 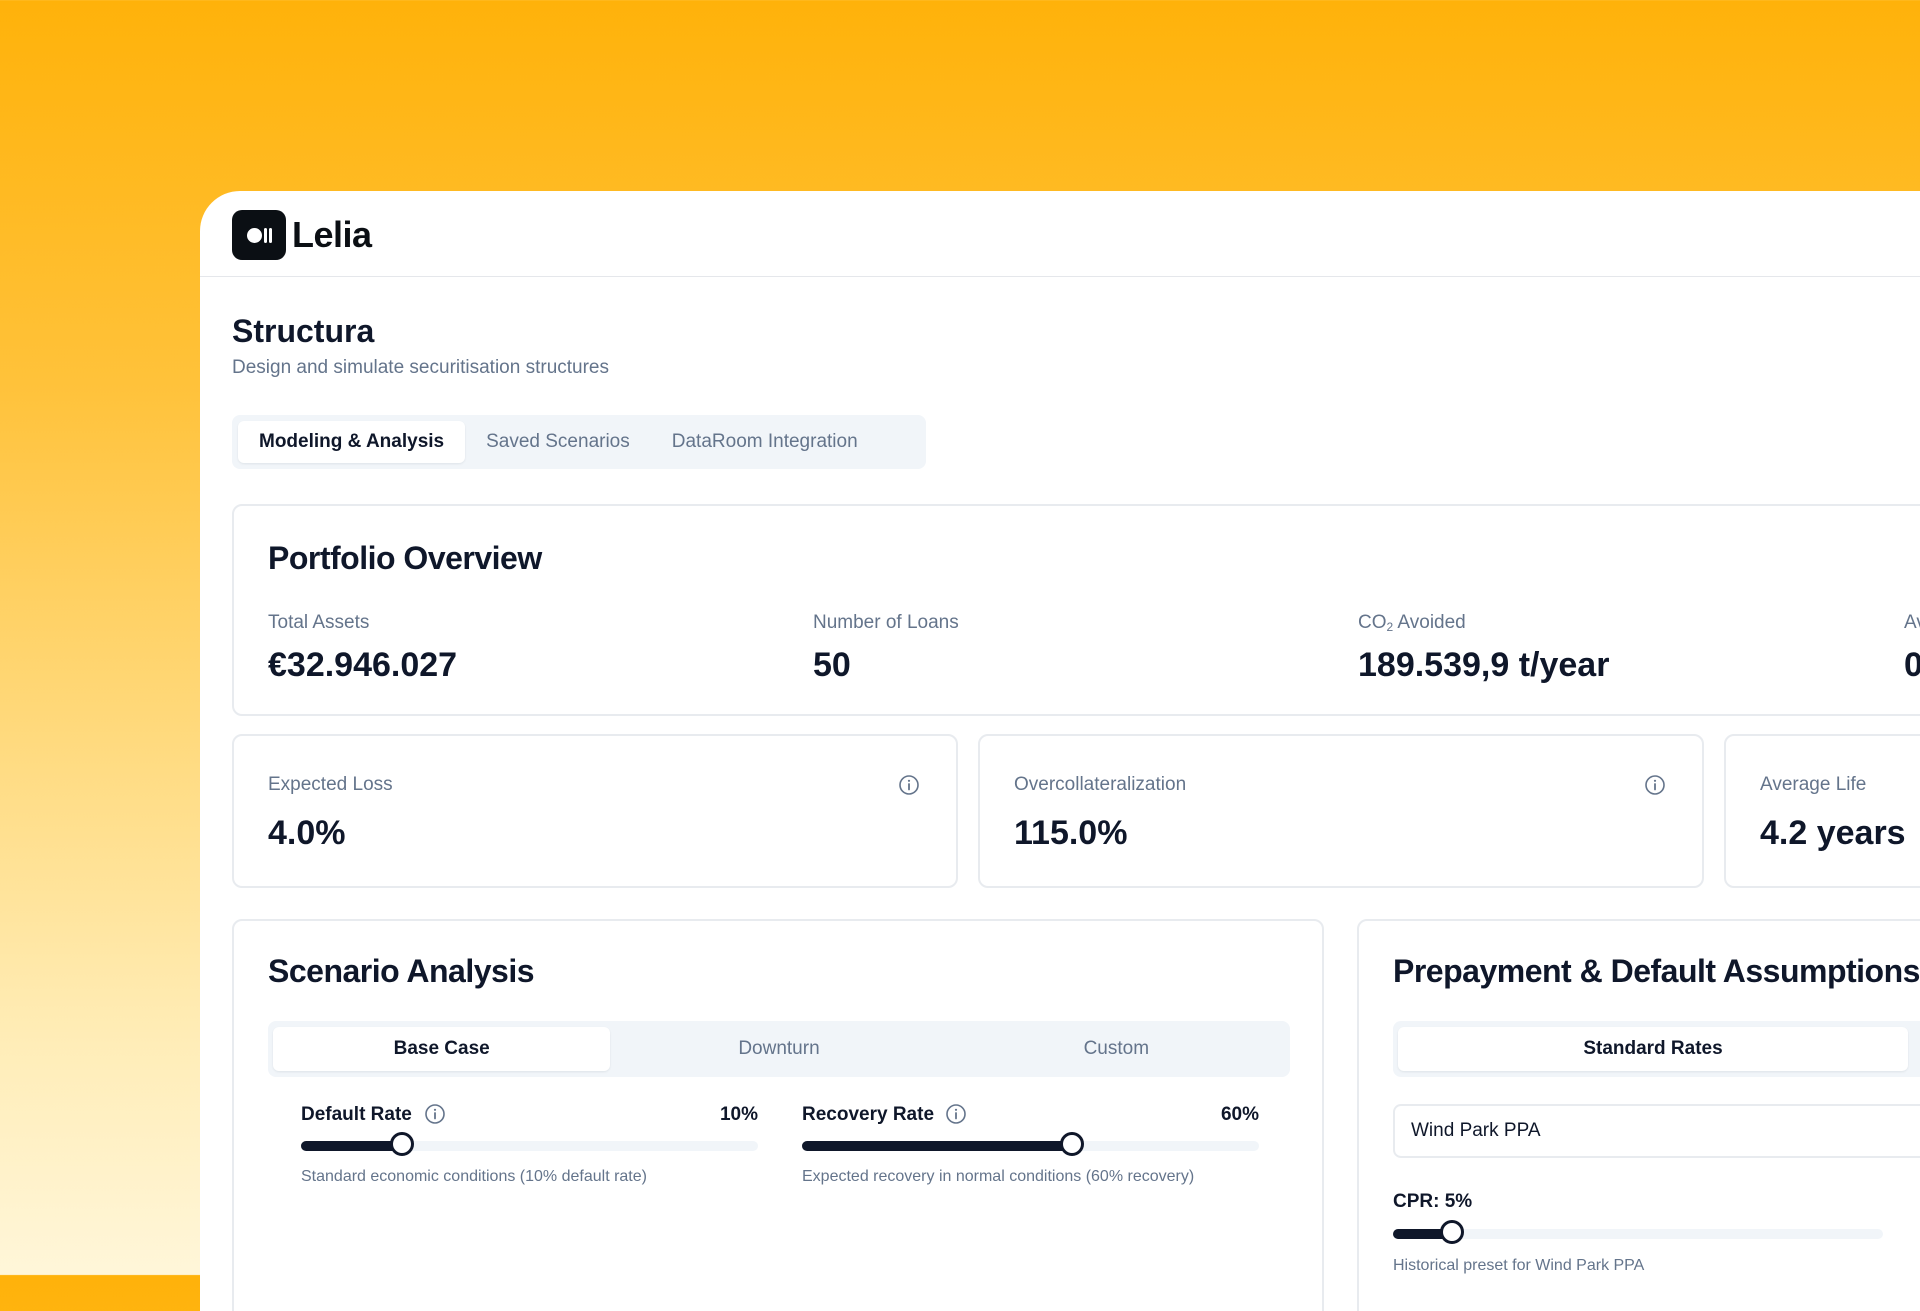 I want to click on default-rate-label: Default Rate, so click(x=356, y=1114).